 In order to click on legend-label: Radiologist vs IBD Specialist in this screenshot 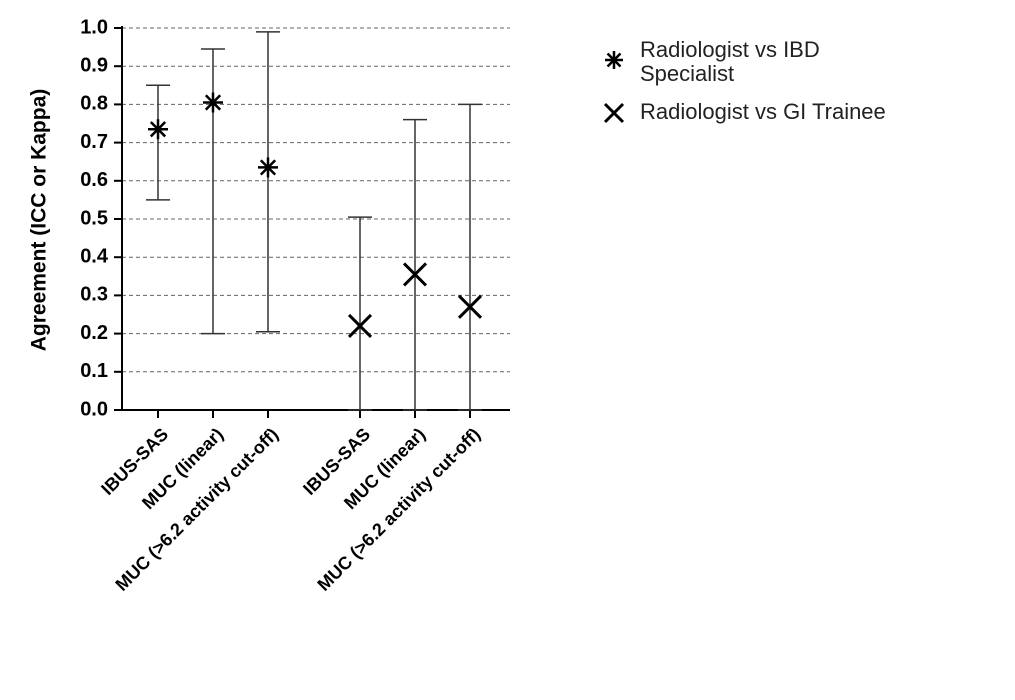, I will do `click(730, 61)`.